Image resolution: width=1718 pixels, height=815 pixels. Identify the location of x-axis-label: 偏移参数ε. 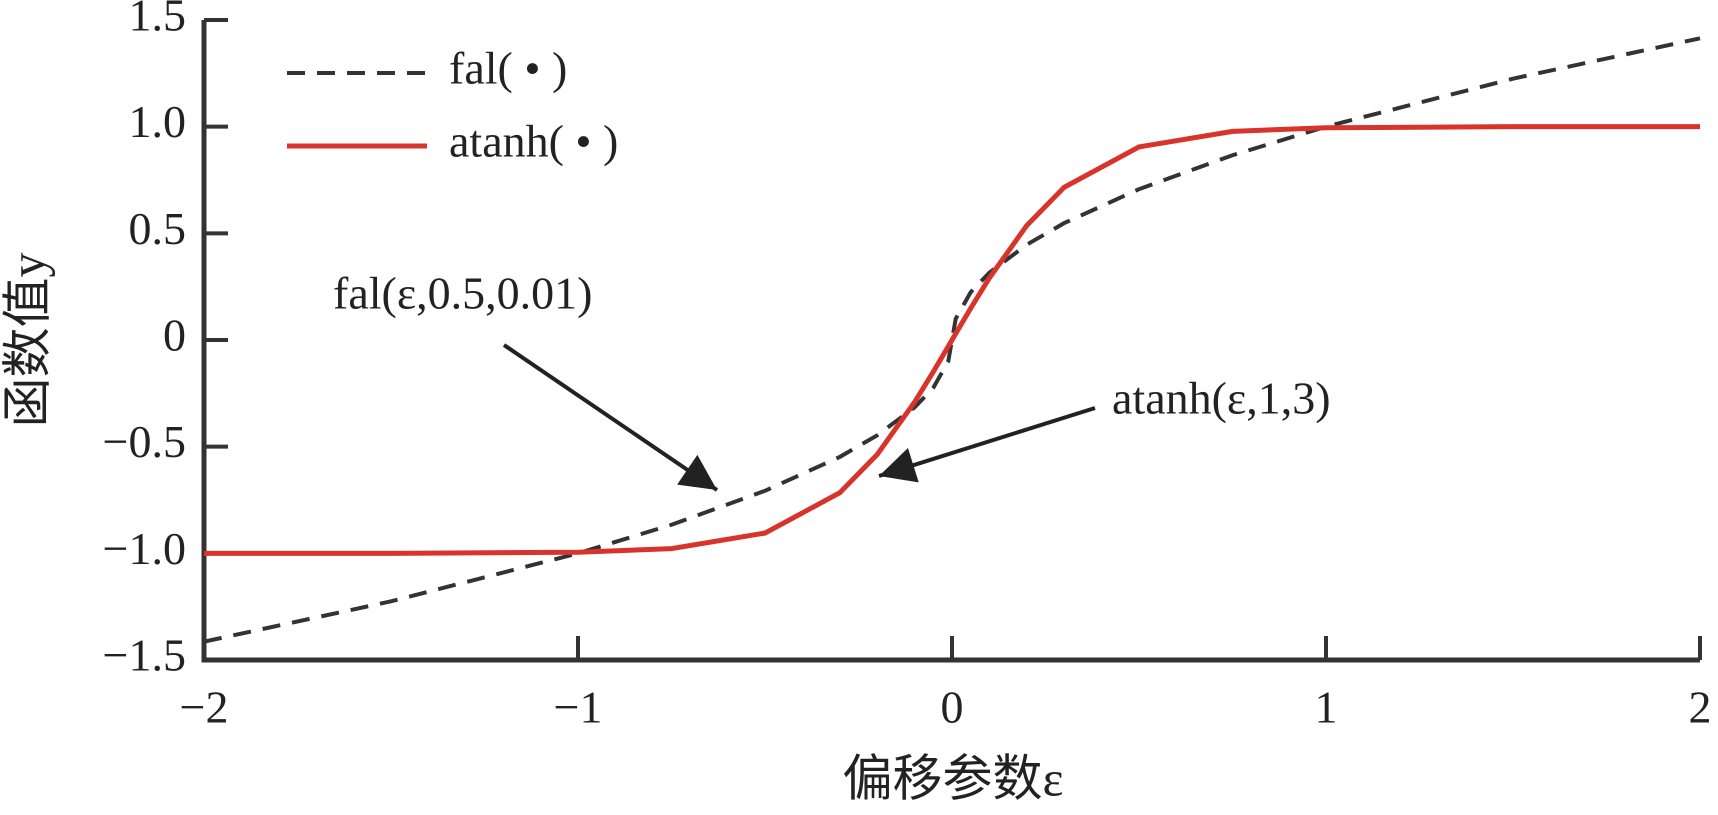
(953, 778).